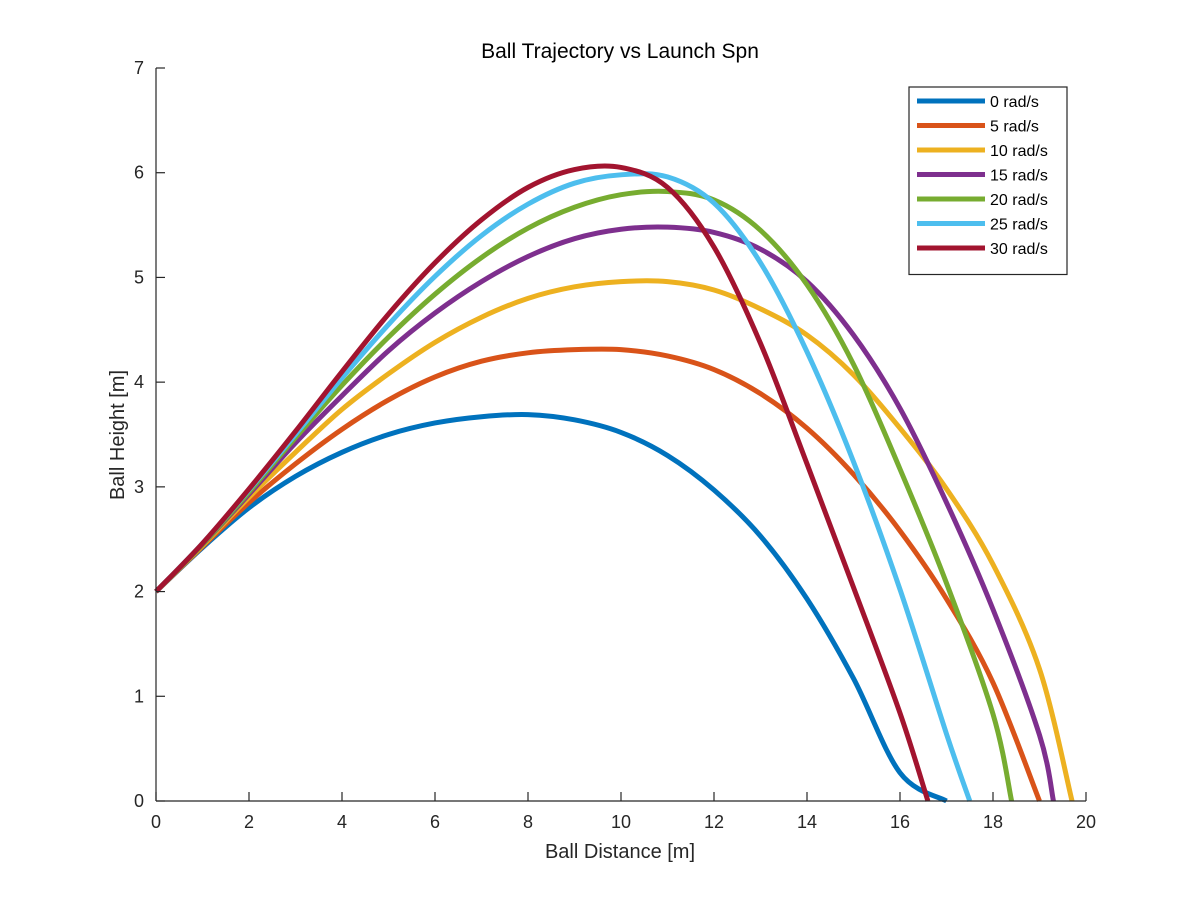 This screenshot has height=905, width=1200. What do you see at coordinates (249, 822) in the screenshot?
I see `x-tick-label-1: 2` at bounding box center [249, 822].